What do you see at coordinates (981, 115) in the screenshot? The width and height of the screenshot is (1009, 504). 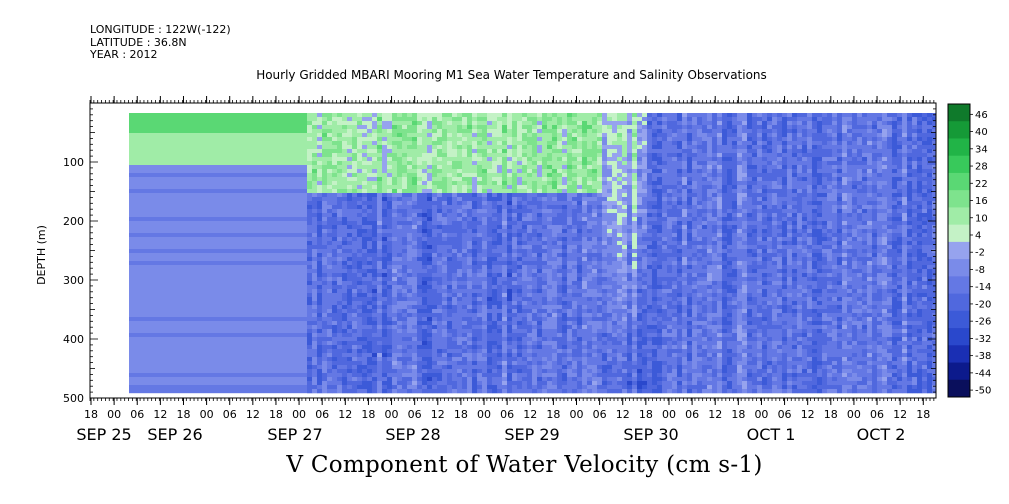 I see `colorbar-tick-label: 46` at bounding box center [981, 115].